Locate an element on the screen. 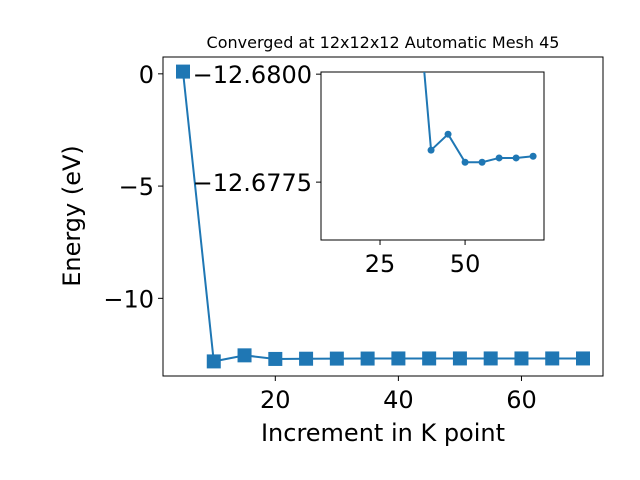 This screenshot has height=480, width=640. x-tick-label: 20 is located at coordinates (275, 400).